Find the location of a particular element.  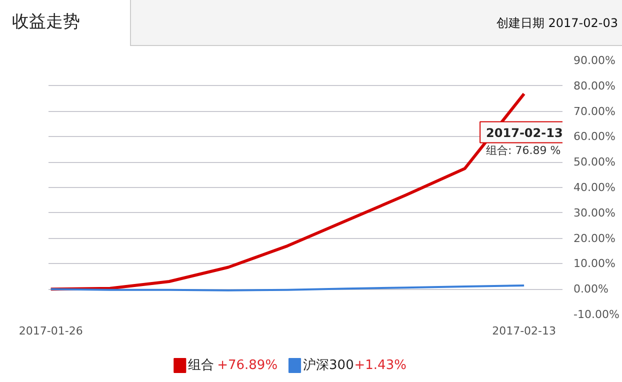

text: +76.89% is located at coordinates (247, 365).